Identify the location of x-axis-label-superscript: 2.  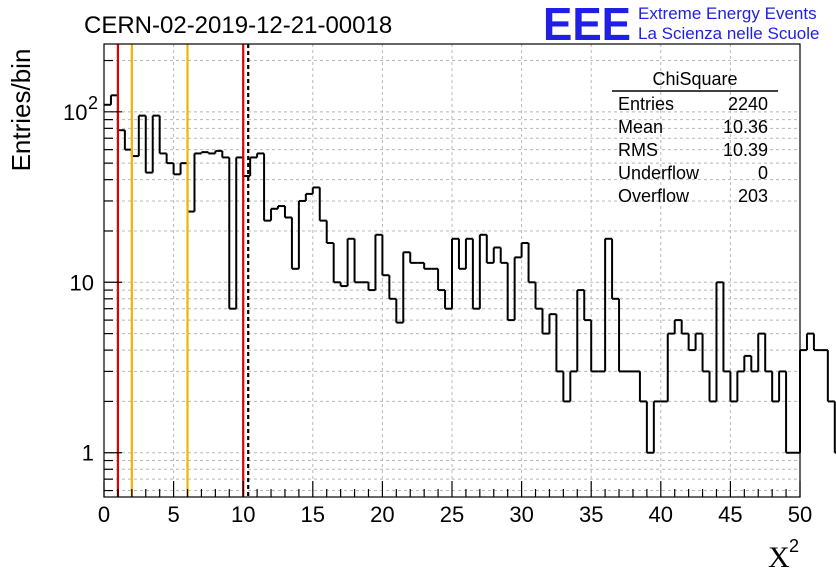
(794, 546).